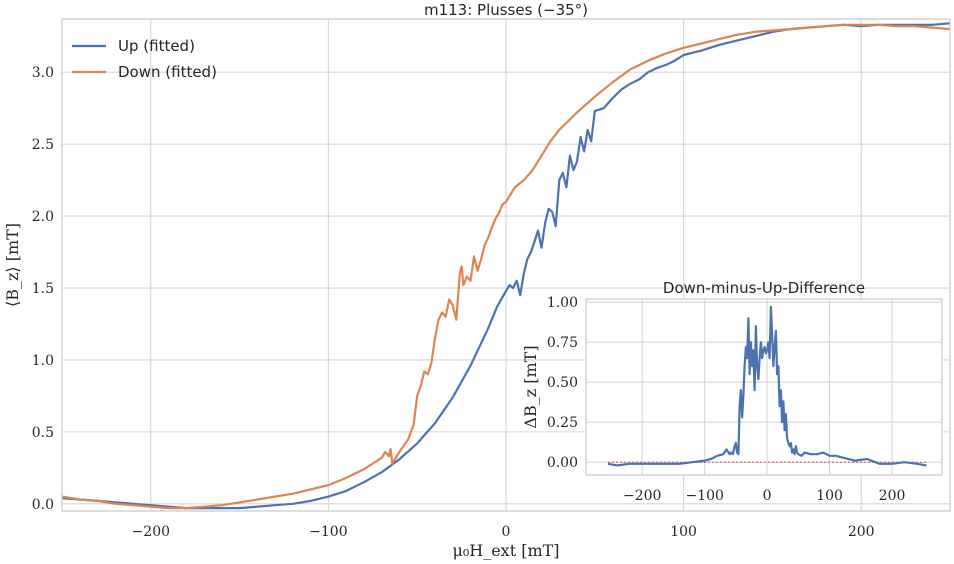  I want to click on inset-x-ticks: −200 −100 0 100 200, so click(764, 496).